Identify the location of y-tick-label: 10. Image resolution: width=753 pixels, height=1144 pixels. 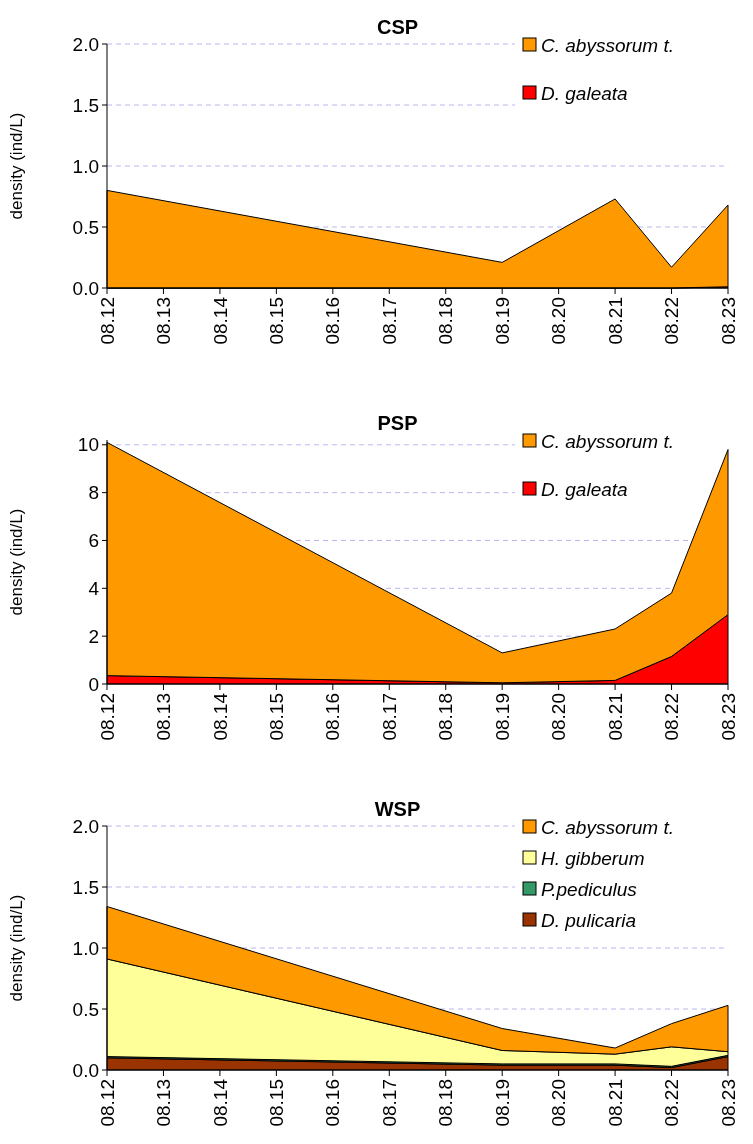
(88, 445).